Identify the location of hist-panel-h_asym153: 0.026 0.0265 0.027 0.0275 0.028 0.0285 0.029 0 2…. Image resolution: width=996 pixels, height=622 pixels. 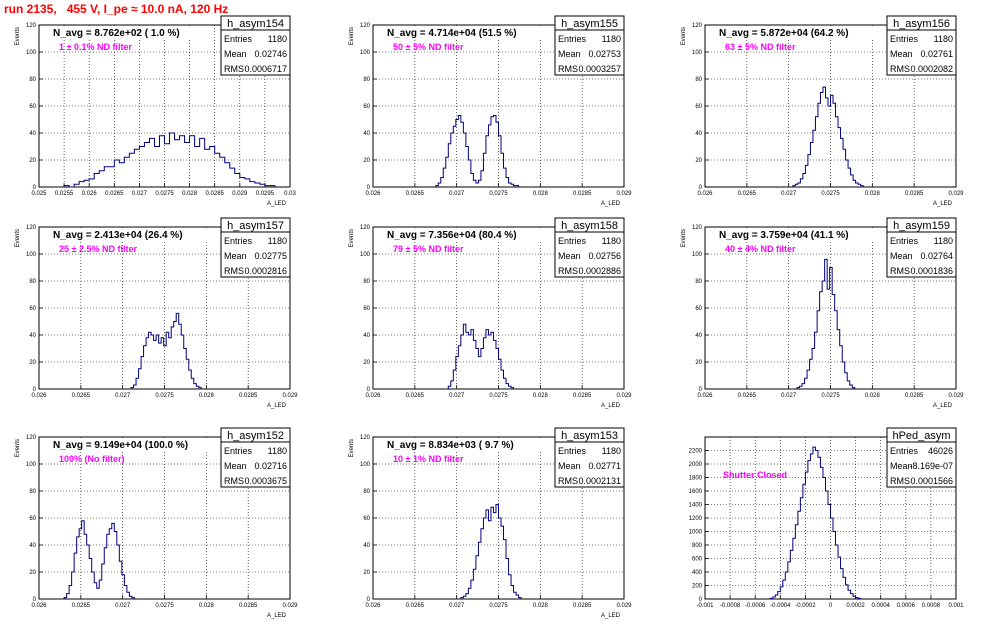
(490, 523).